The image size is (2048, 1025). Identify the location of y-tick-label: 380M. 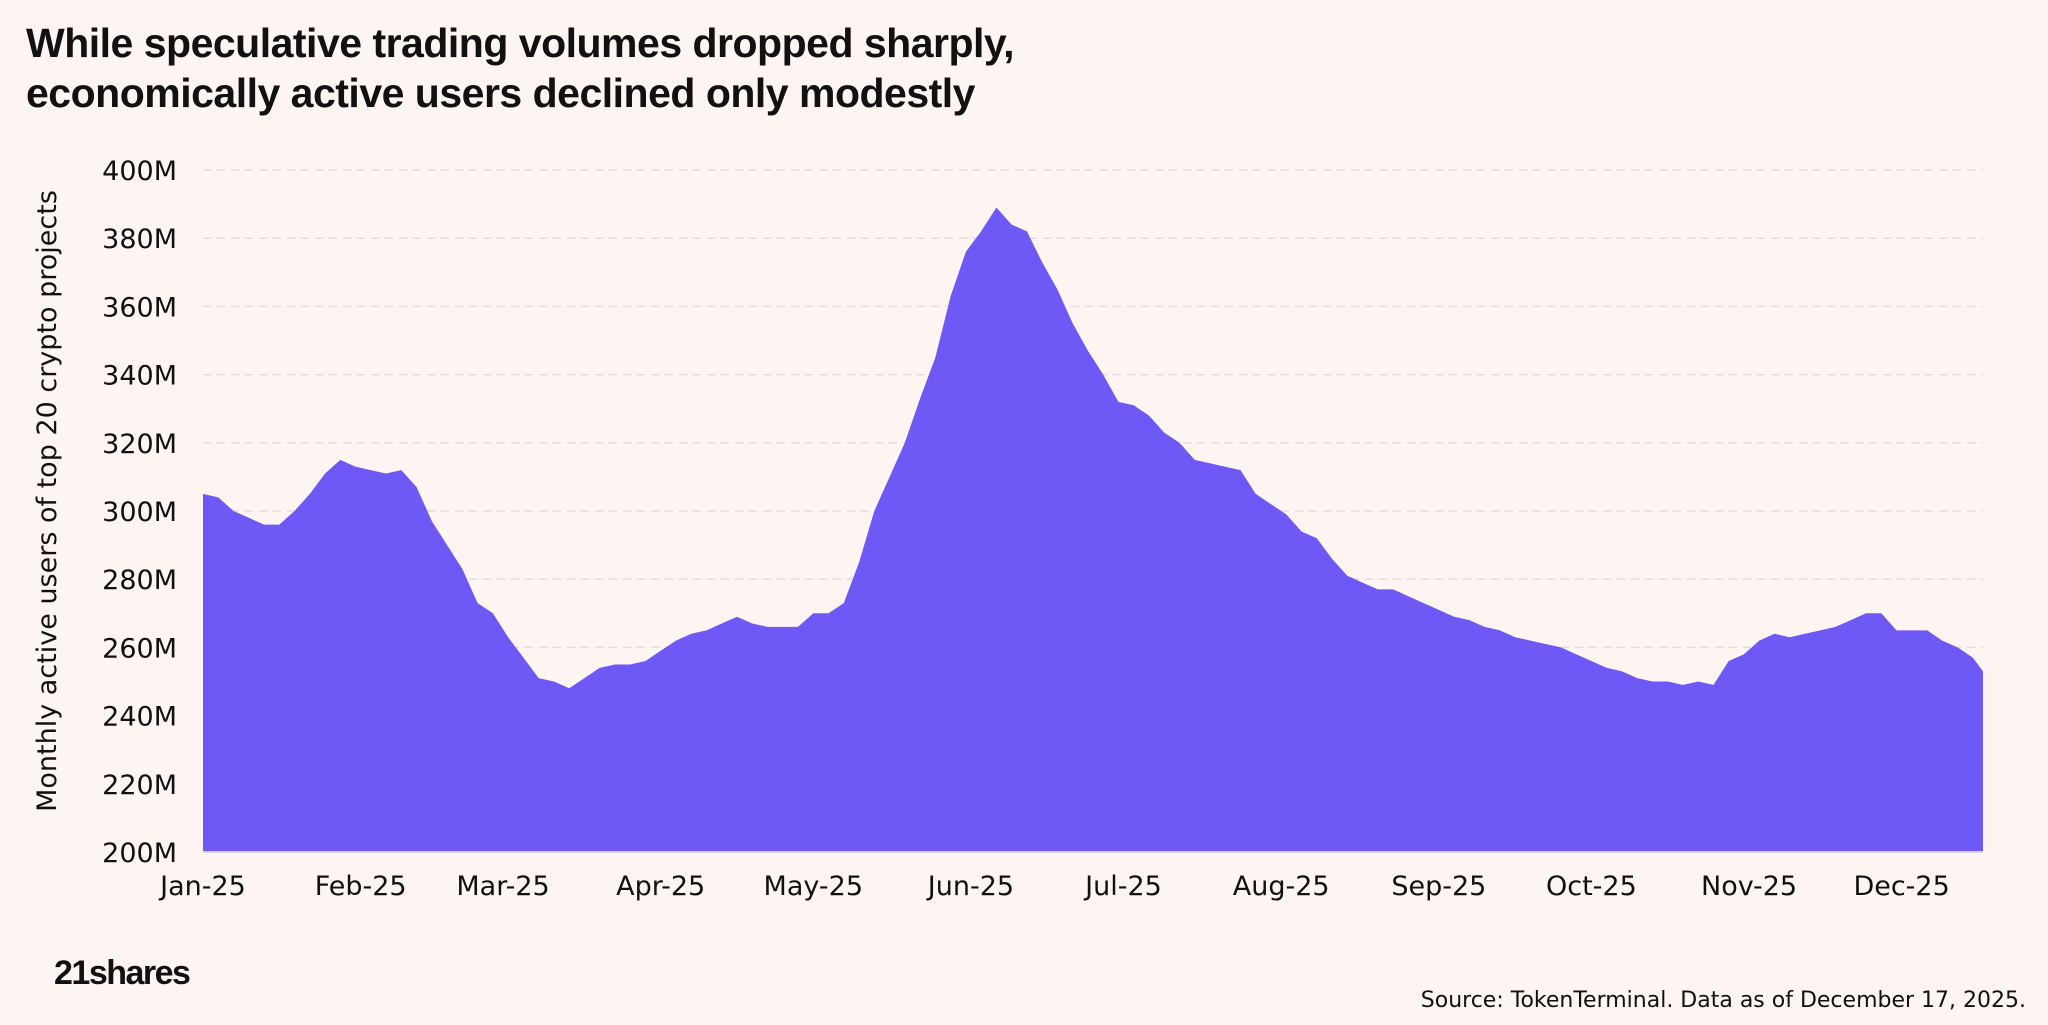
(139, 239).